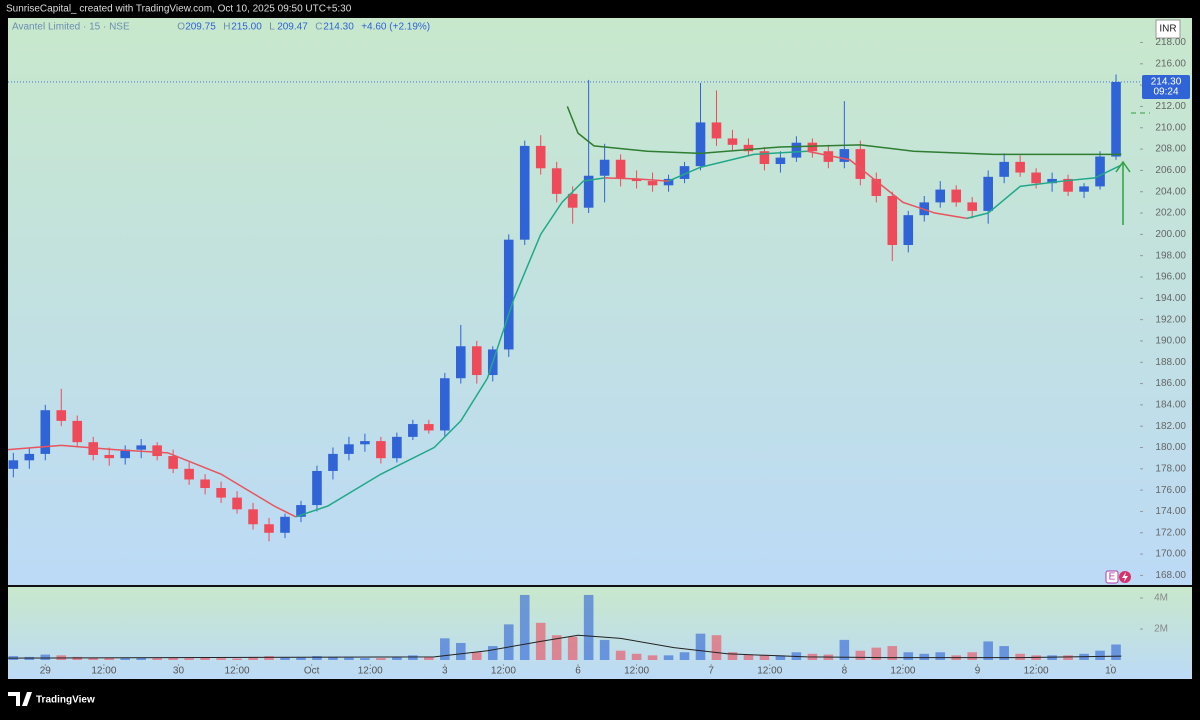  Describe the element at coordinates (445, 671) in the screenshot. I see `x-tick-label: 3` at that location.